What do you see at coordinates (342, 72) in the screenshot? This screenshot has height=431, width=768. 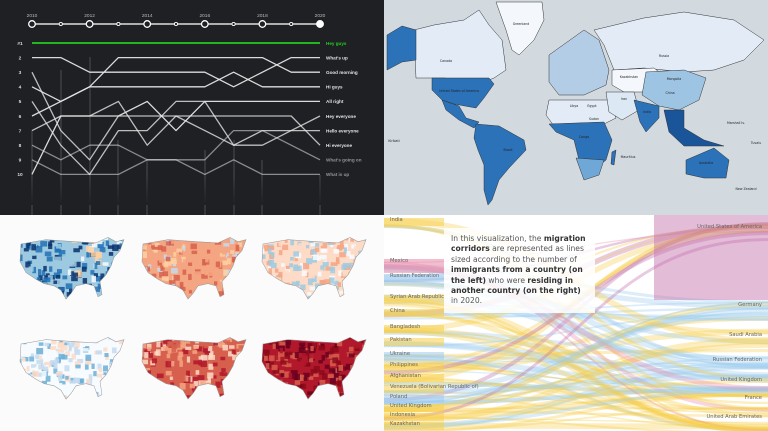 I see `series-label: Good morning` at bounding box center [342, 72].